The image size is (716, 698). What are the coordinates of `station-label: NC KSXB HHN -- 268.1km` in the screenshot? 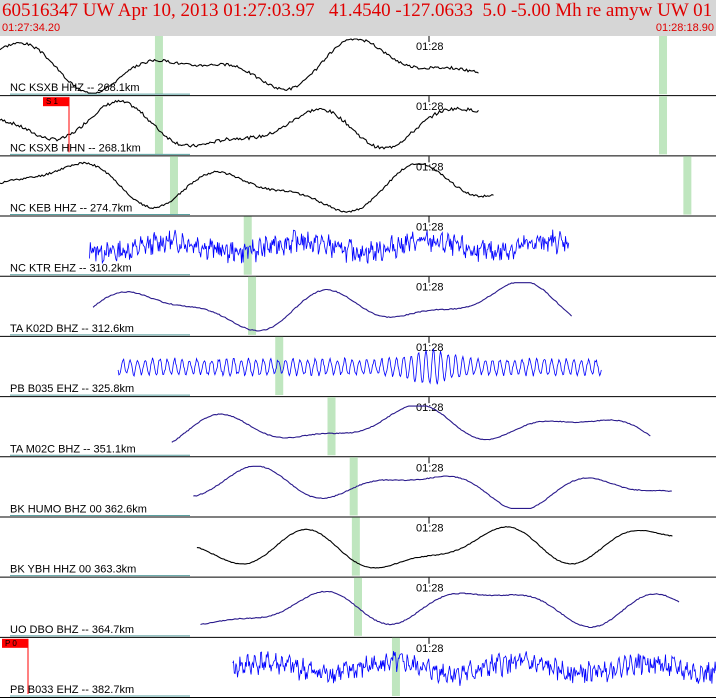 It's located at (75, 148).